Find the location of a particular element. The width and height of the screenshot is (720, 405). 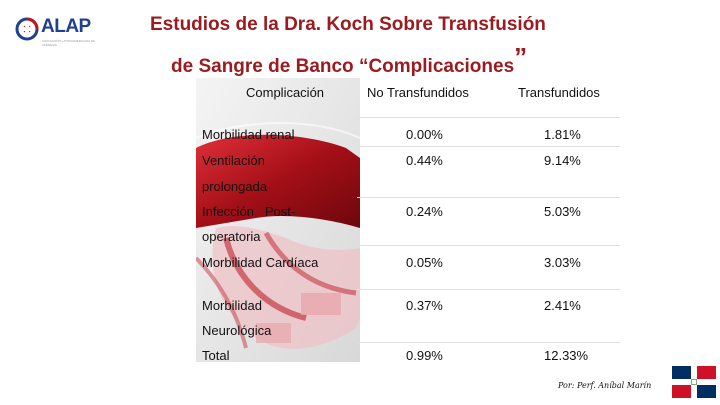

logo-text: ALAP is located at coordinates (66, 26).